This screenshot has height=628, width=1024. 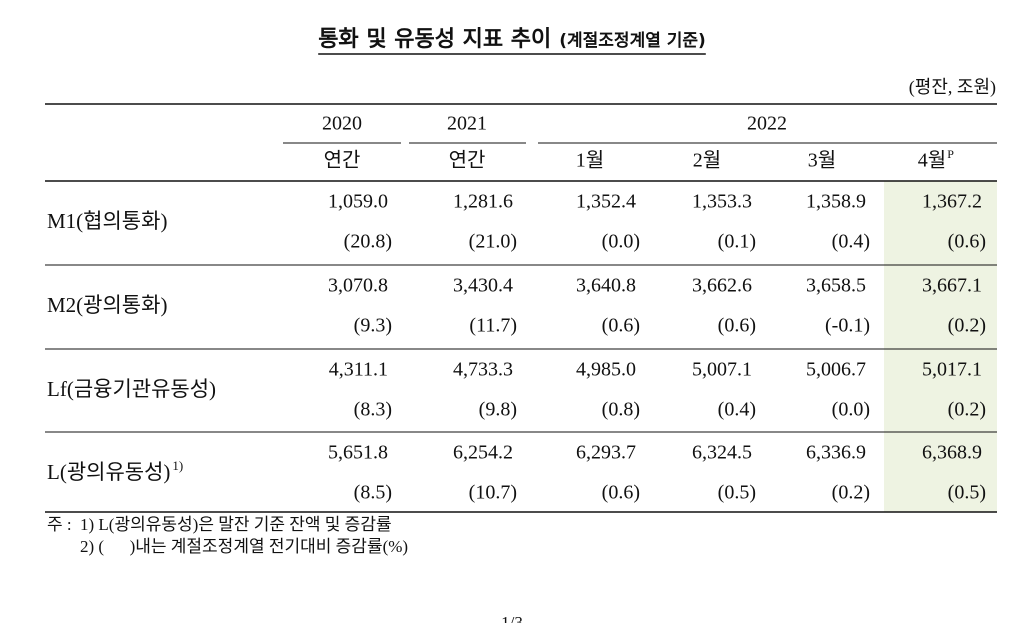 I want to click on level-value: 6,368.9, so click(x=952, y=453).